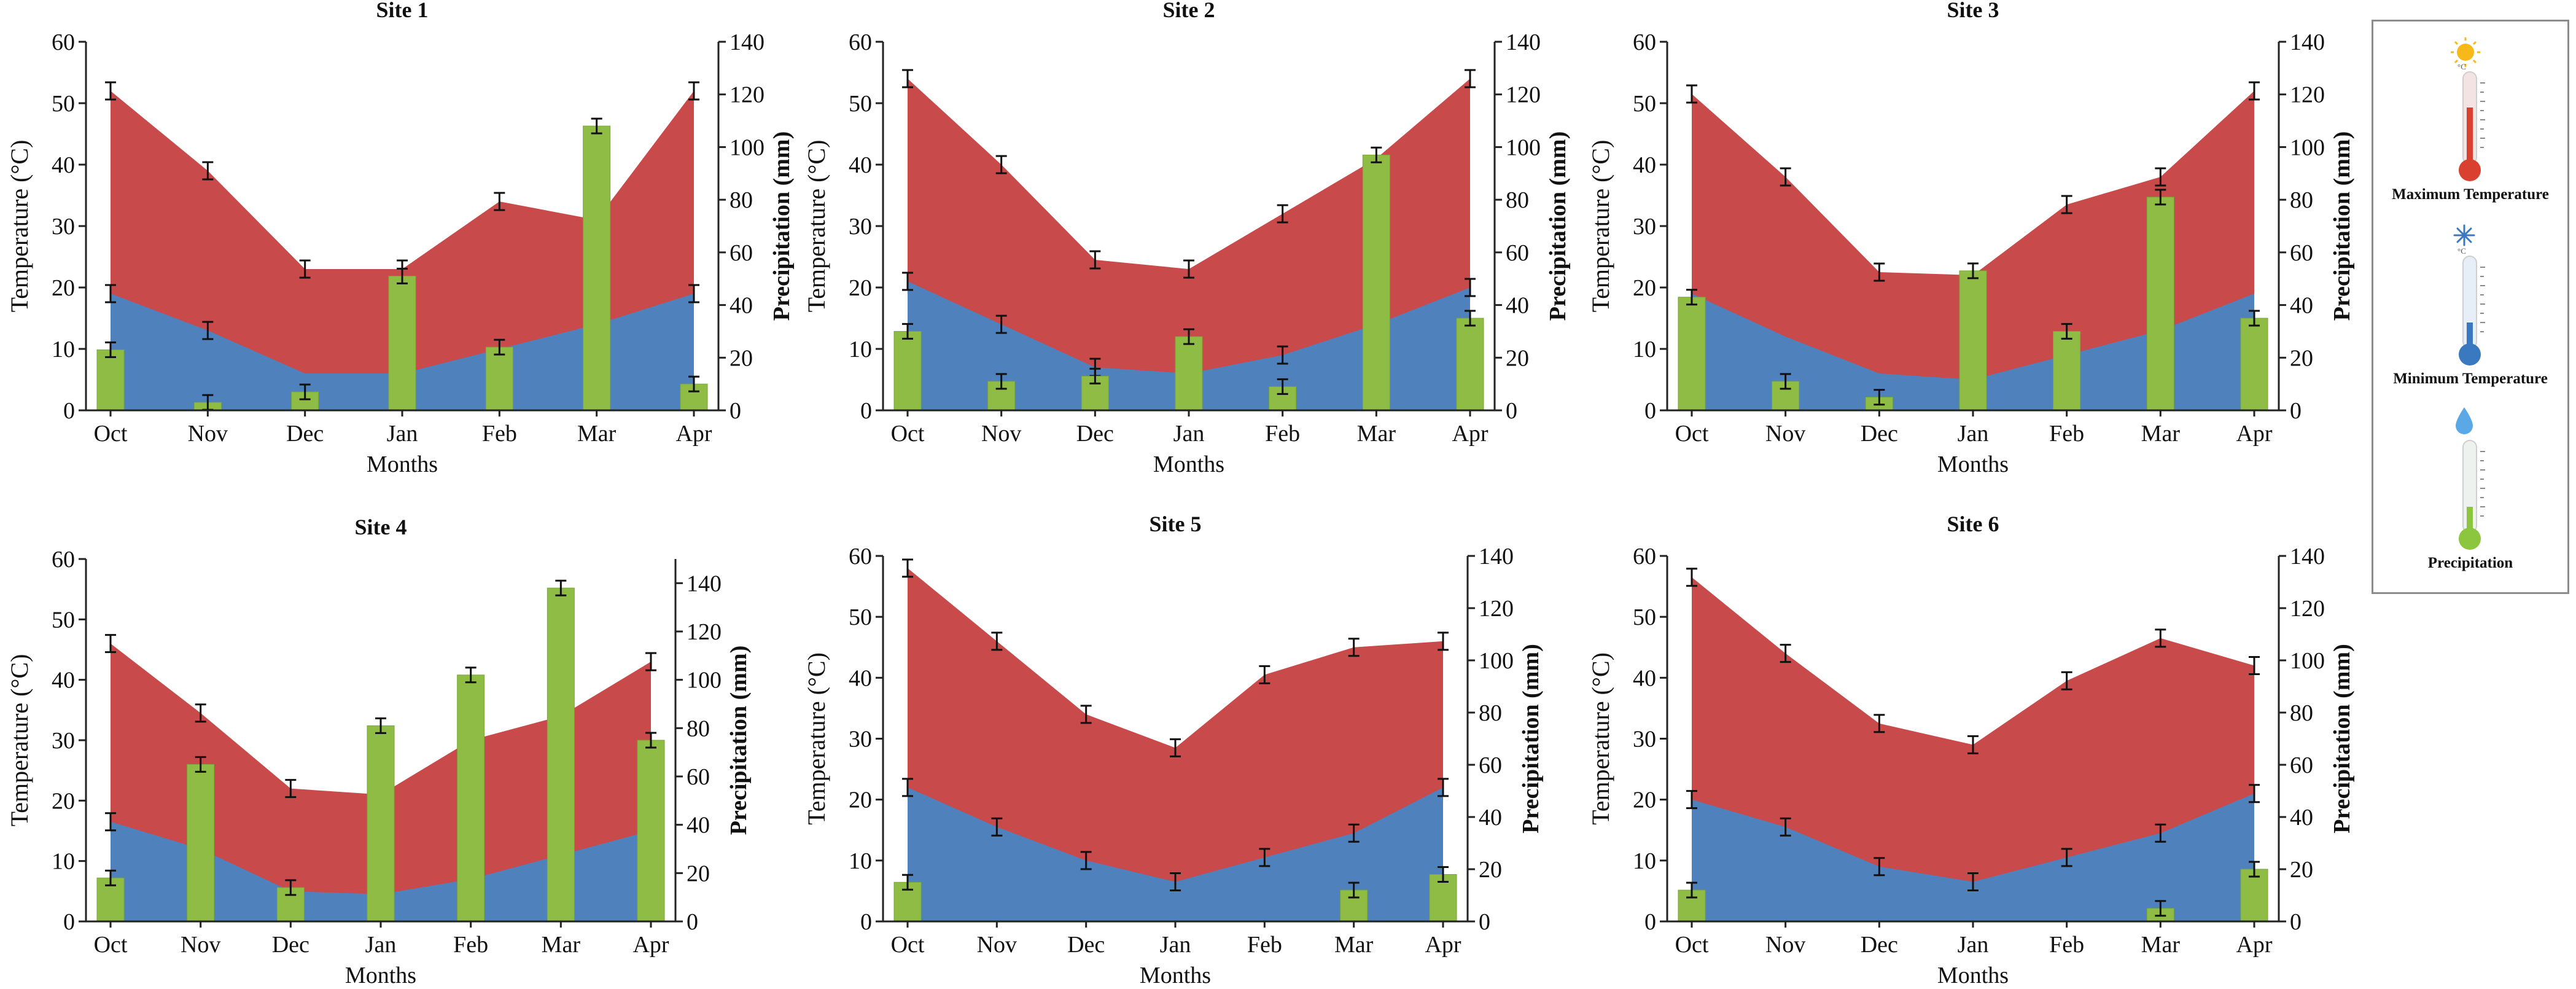 The width and height of the screenshot is (2576, 989). What do you see at coordinates (2470, 563) in the screenshot?
I see `legend-label: Precipitation` at bounding box center [2470, 563].